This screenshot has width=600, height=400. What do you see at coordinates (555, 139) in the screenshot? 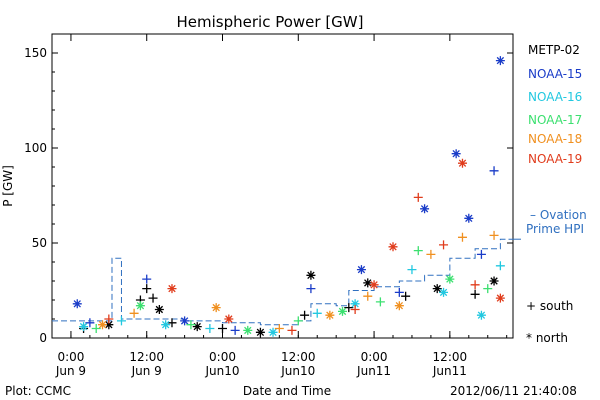
I see `legend-item-noaa-18: NOAA-18` at bounding box center [555, 139].